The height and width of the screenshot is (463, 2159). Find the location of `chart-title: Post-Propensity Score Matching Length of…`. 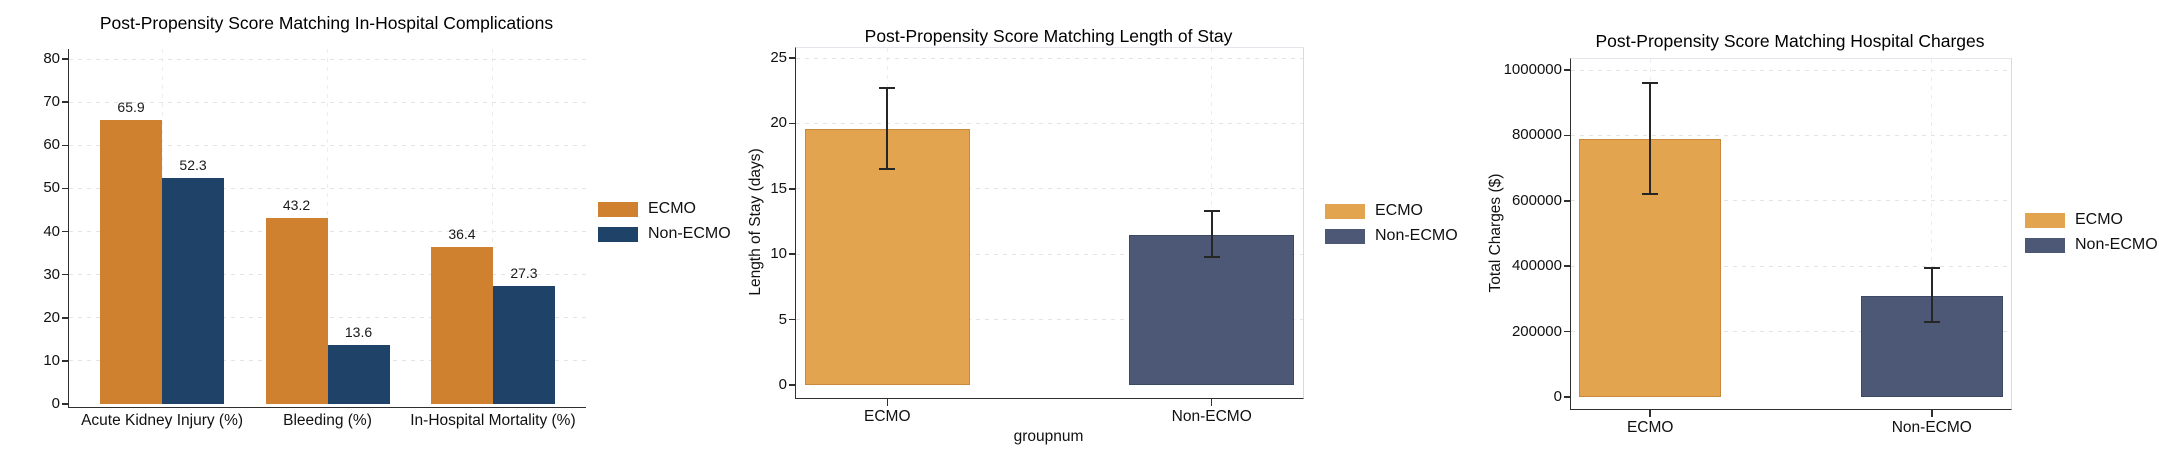

chart-title: Post-Propensity Score Matching Length of… is located at coordinates (1048, 36).